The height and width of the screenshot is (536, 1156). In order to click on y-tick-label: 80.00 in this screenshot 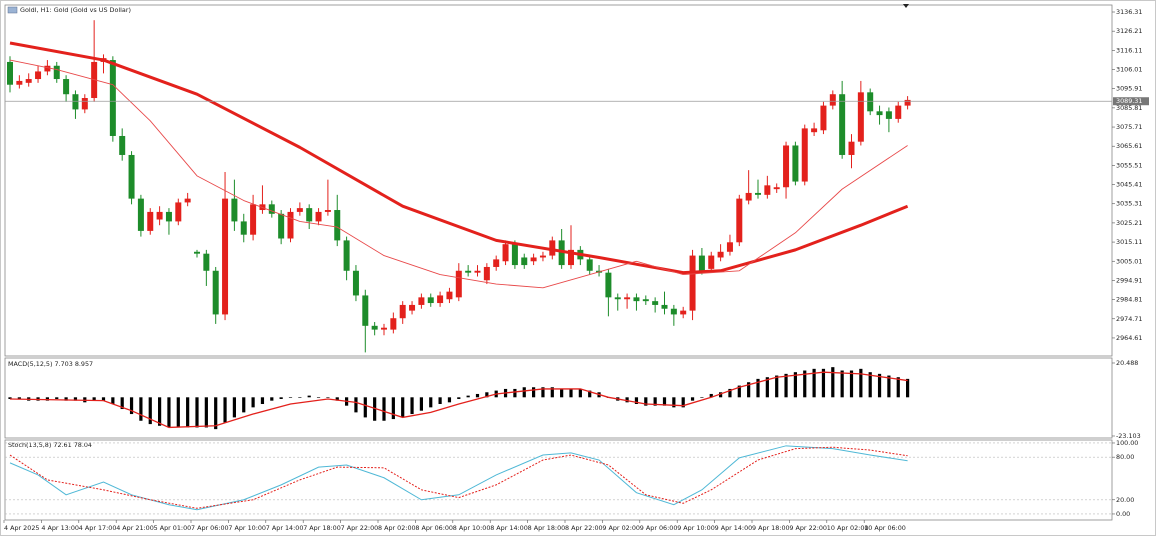, I will do `click(1125, 457)`.